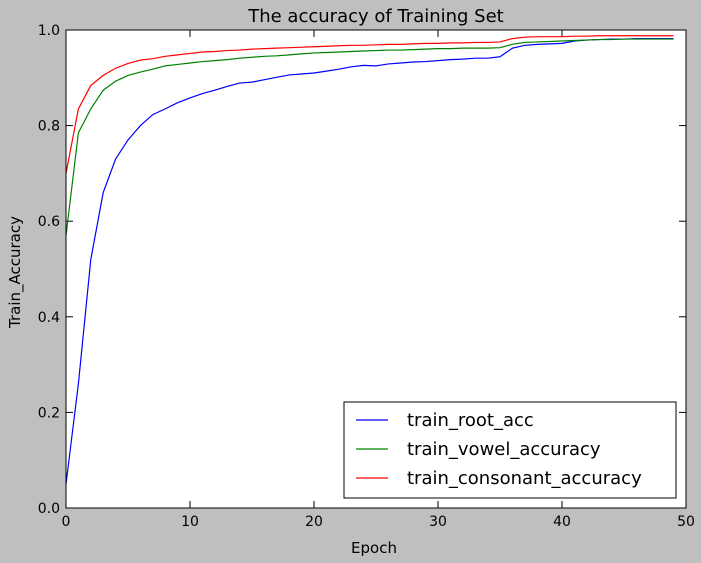 Image resolution: width=701 pixels, height=563 pixels. I want to click on legend-label: train_consonant_accuracy, so click(524, 478).